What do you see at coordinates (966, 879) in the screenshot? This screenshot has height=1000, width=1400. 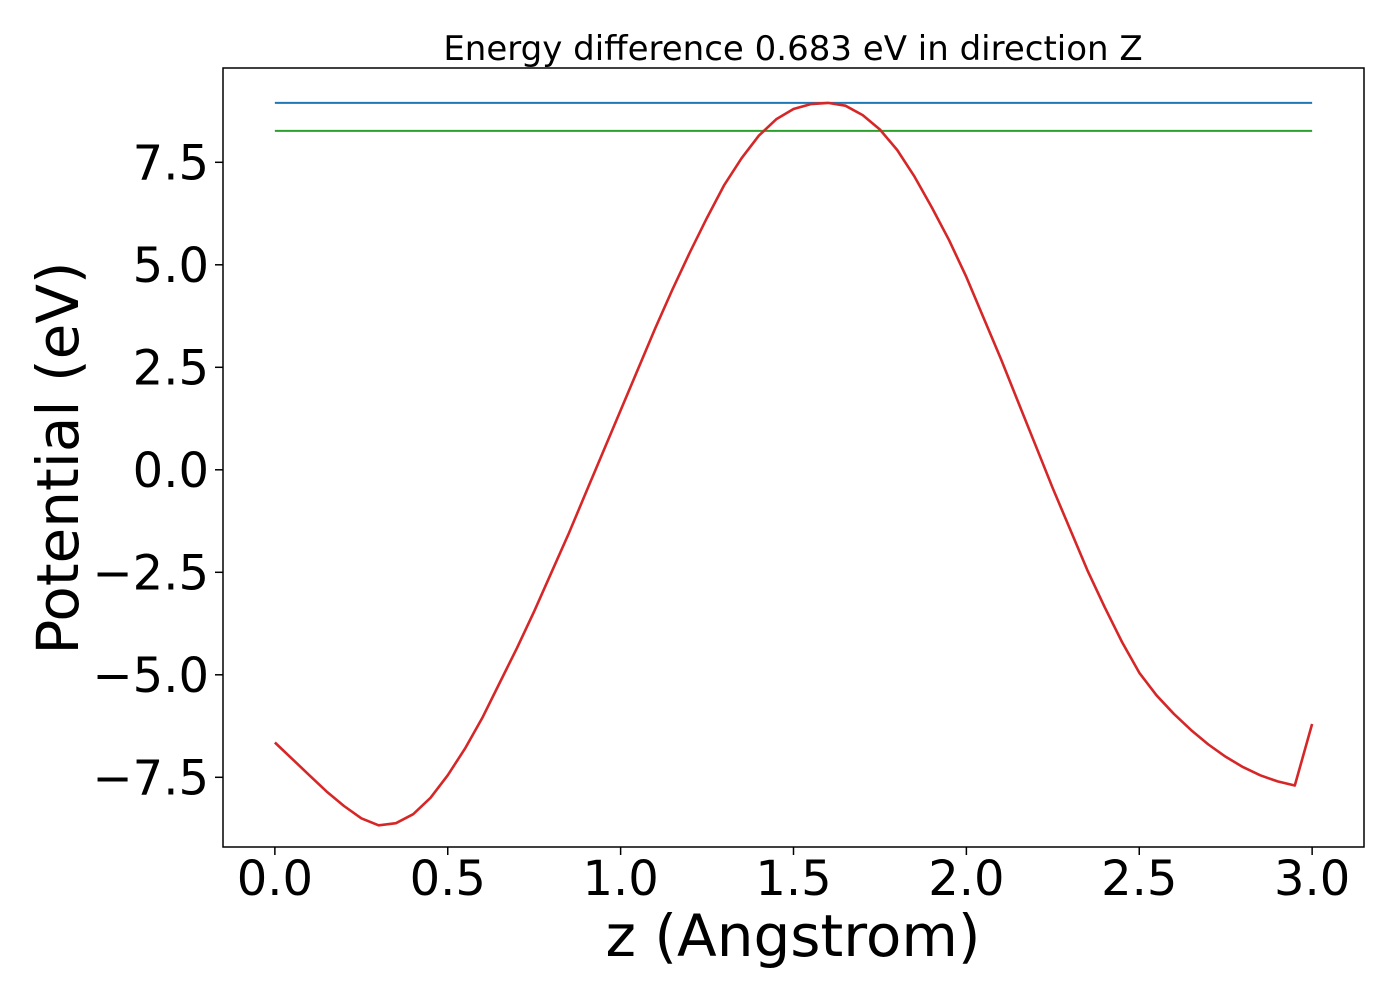 I see `x-tick-label: 2.0` at bounding box center [966, 879].